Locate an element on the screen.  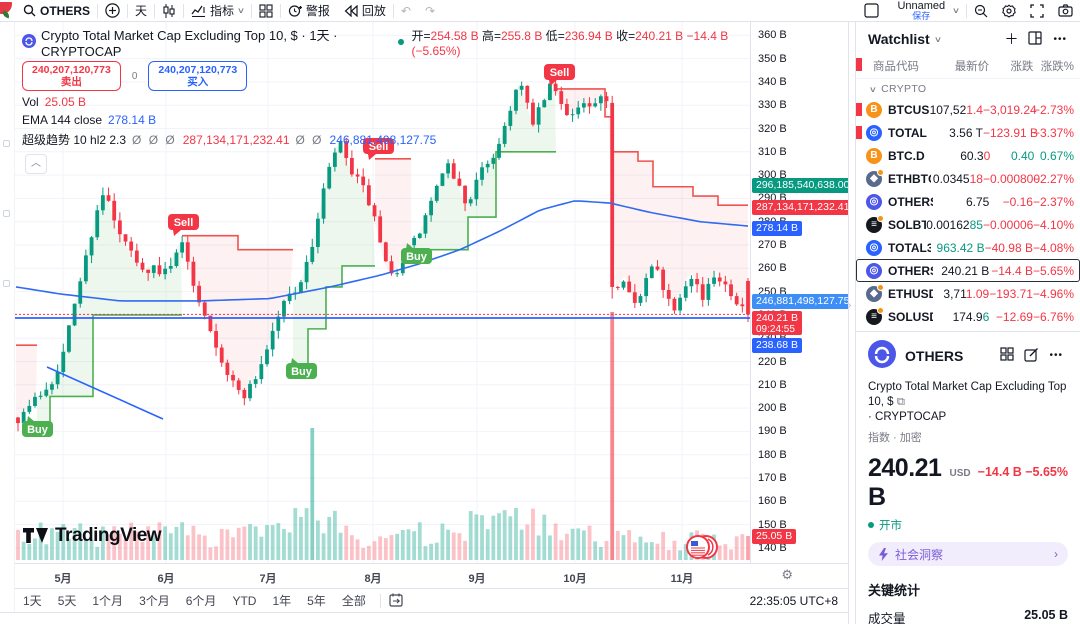
watchlist-row-SOLUSD: ≡ SOLUSD 174.96 −12.69 −6.76% is located at coordinates (968, 316).